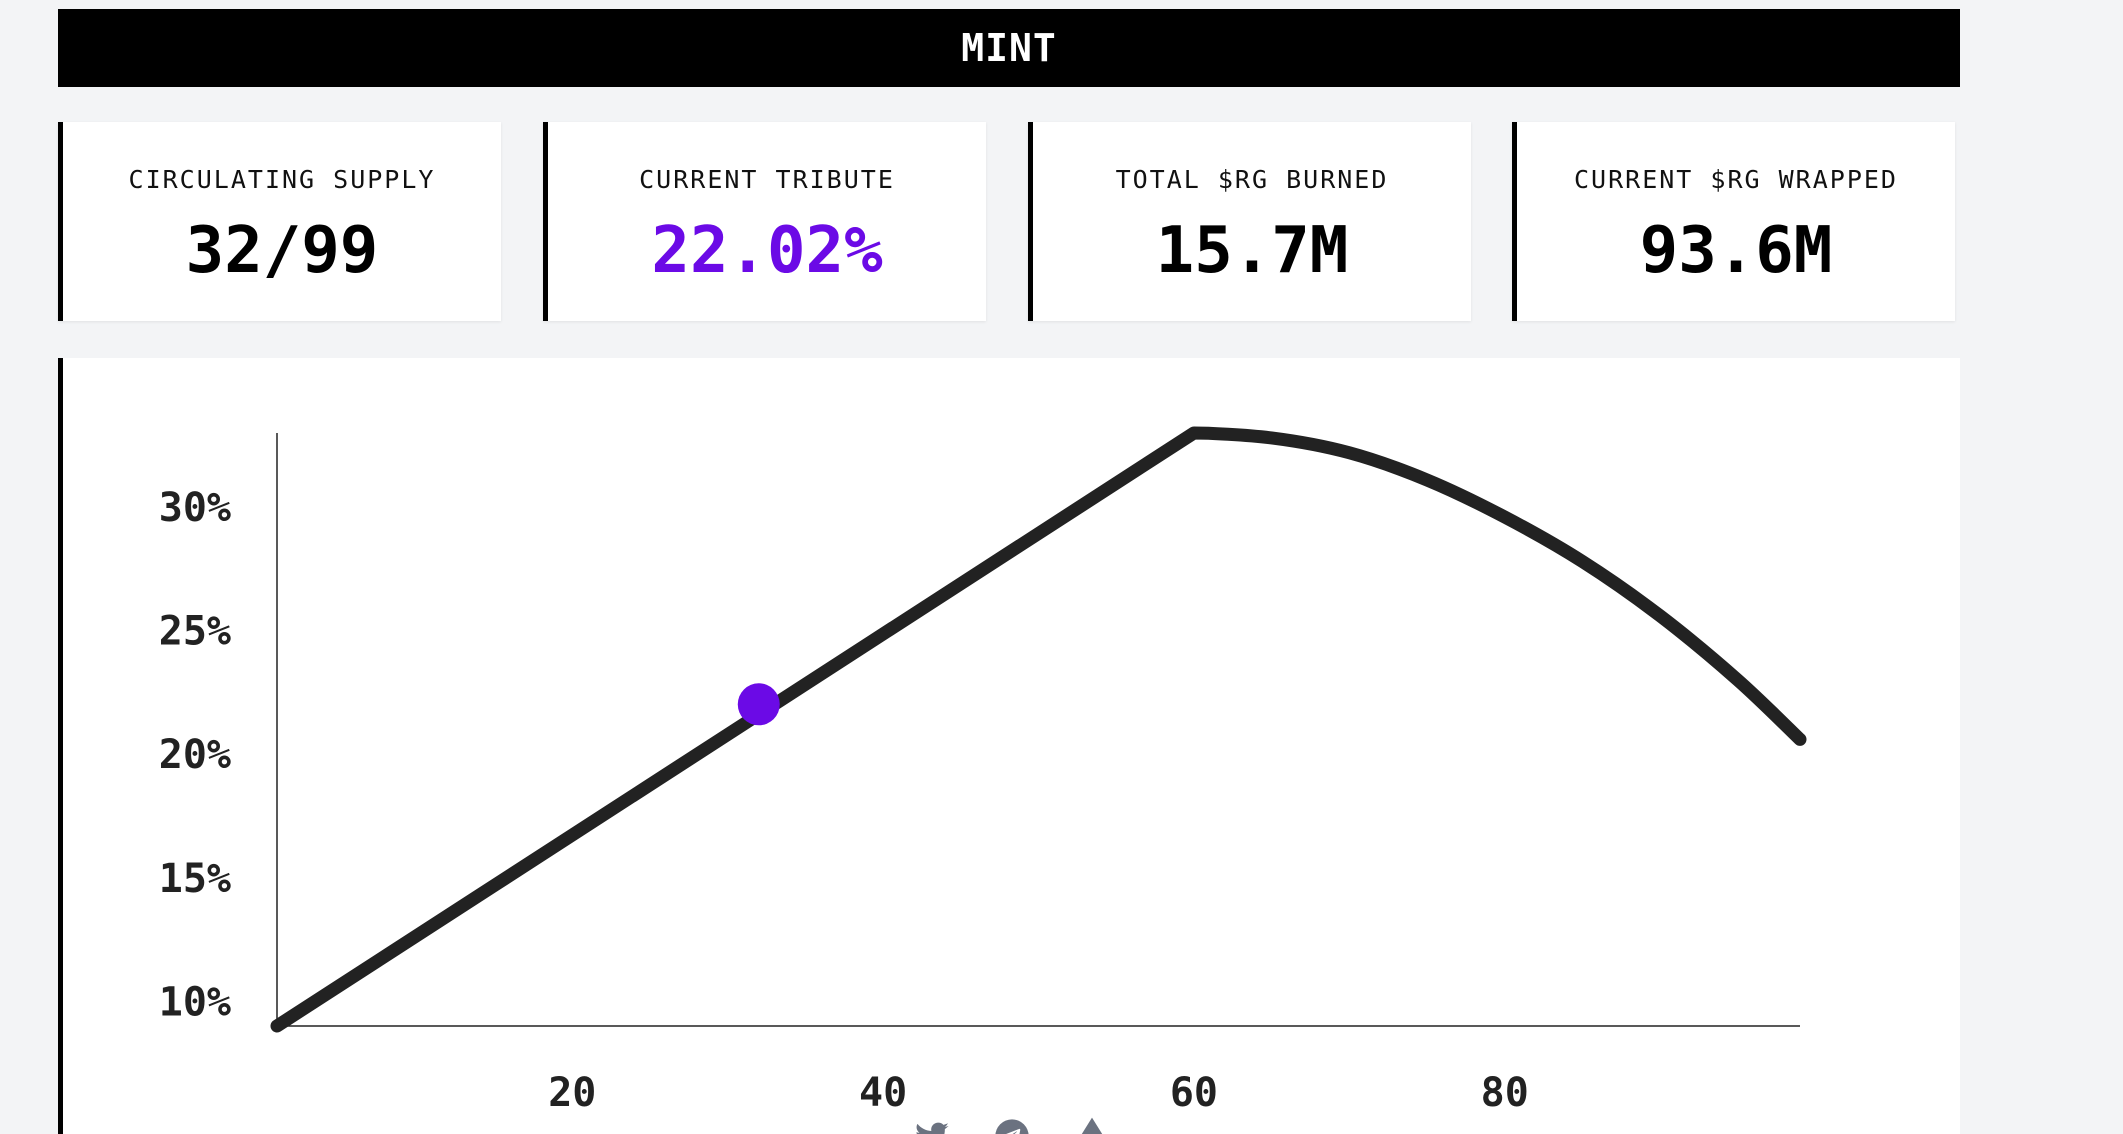  I want to click on stat-label: CIRCULATING SUPPLY, so click(282, 179).